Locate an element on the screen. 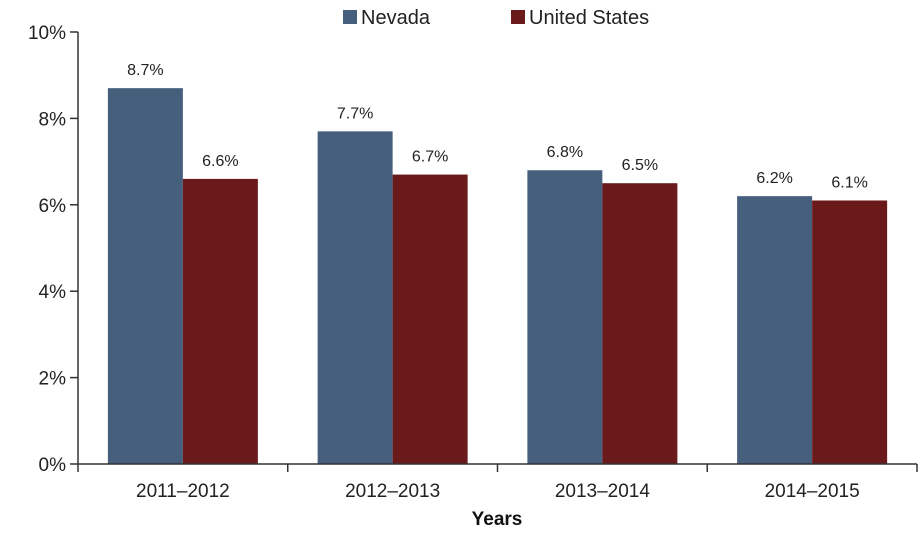  data-label: 6.2% is located at coordinates (774, 178).